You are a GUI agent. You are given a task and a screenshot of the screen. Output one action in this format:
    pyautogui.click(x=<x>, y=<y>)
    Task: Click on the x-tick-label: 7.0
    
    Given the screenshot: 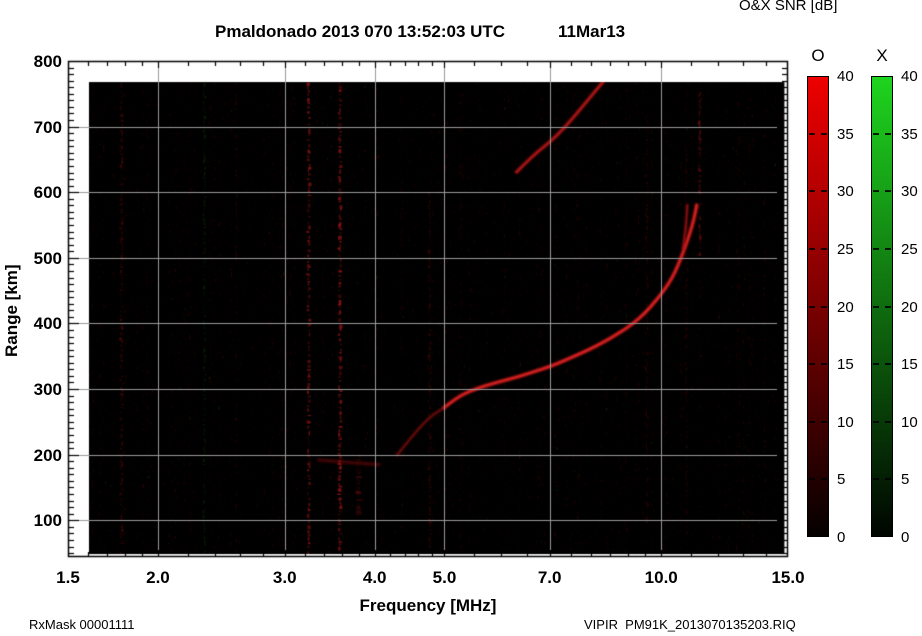 What is the action you would take?
    pyautogui.click(x=549, y=577)
    